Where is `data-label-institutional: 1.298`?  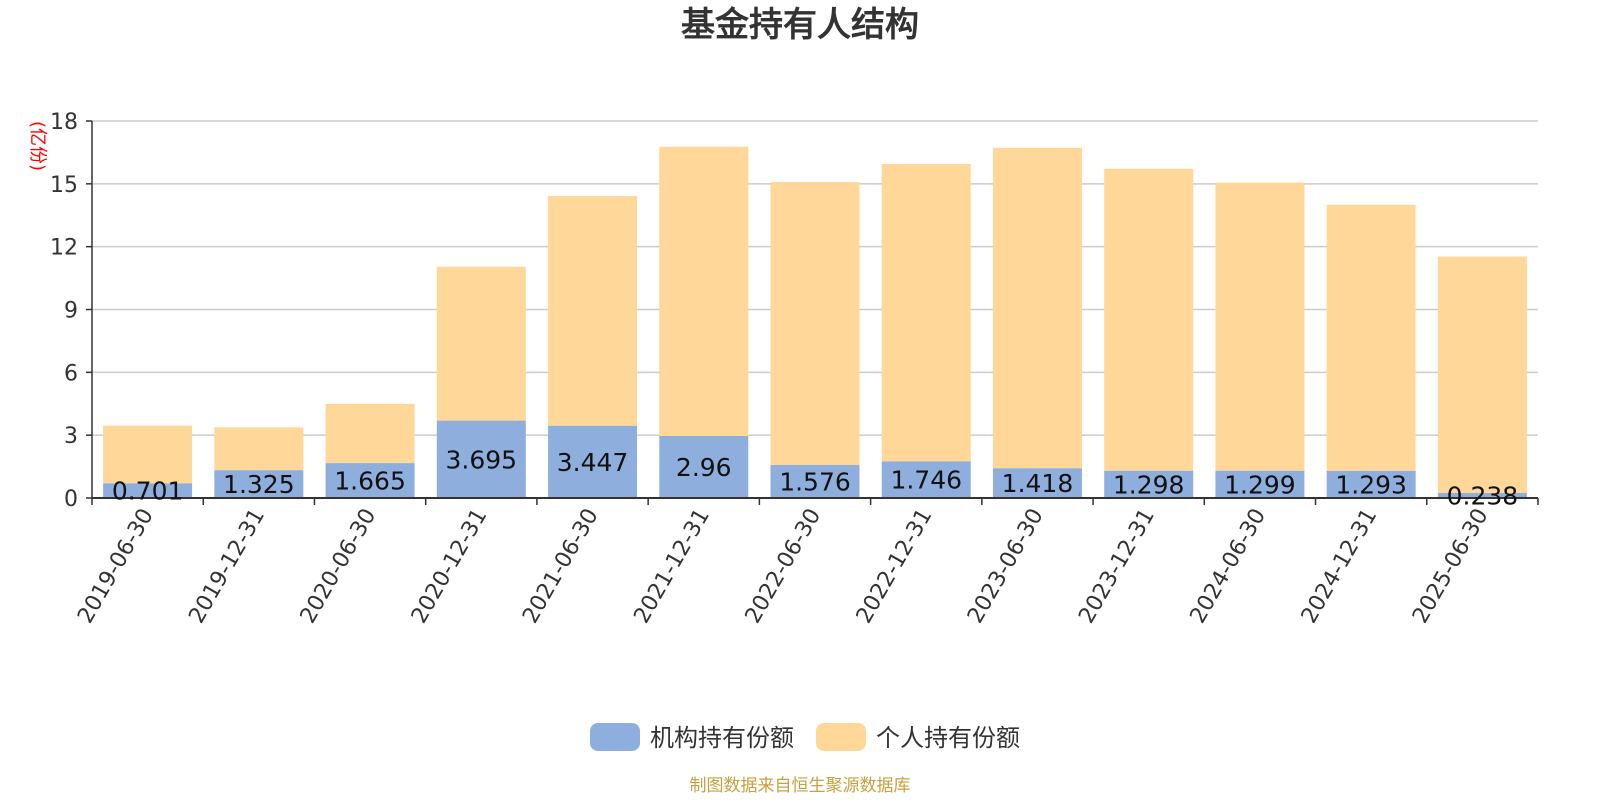 data-label-institutional: 1.298 is located at coordinates (1149, 484).